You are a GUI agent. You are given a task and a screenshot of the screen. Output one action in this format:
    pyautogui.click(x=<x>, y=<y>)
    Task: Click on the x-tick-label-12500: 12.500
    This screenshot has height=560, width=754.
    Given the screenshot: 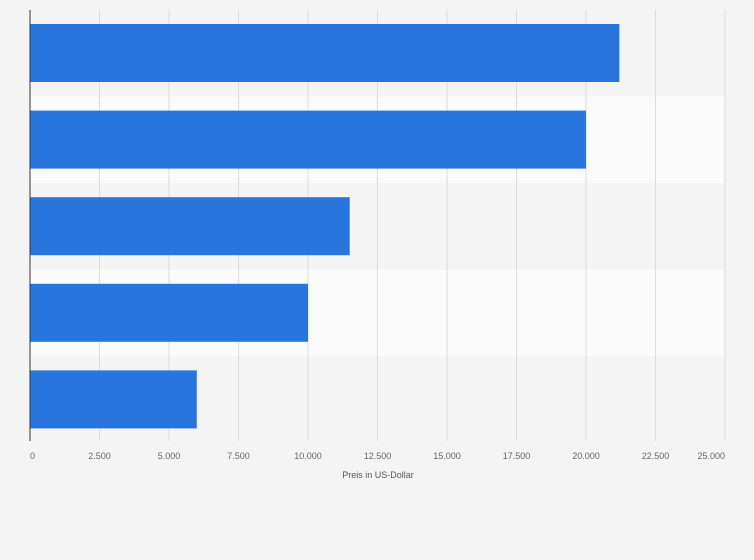 What is the action you would take?
    pyautogui.click(x=378, y=456)
    